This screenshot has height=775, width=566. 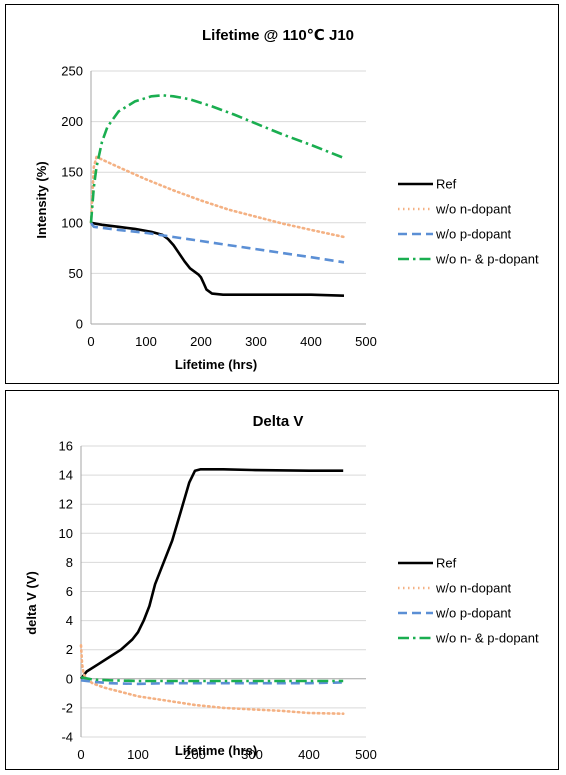 What do you see at coordinates (66, 504) in the screenshot?
I see `y-tick-label: 12` at bounding box center [66, 504].